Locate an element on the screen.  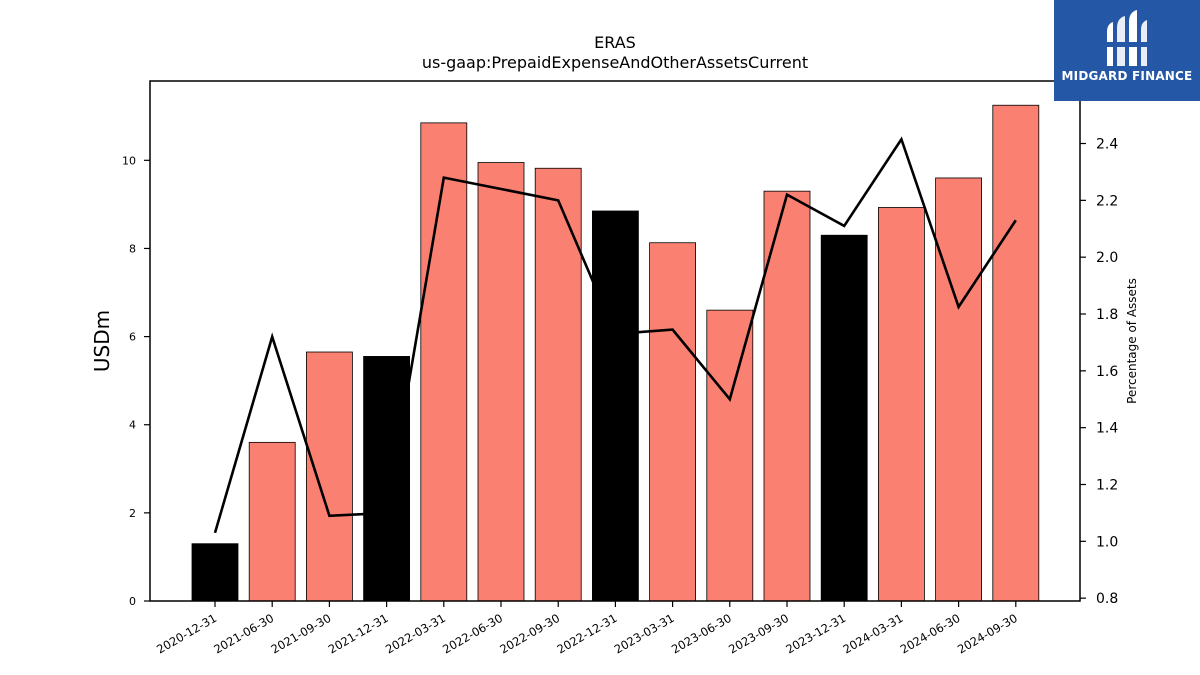
y2-tick-label: 2.2 is located at coordinates (1107, 201).